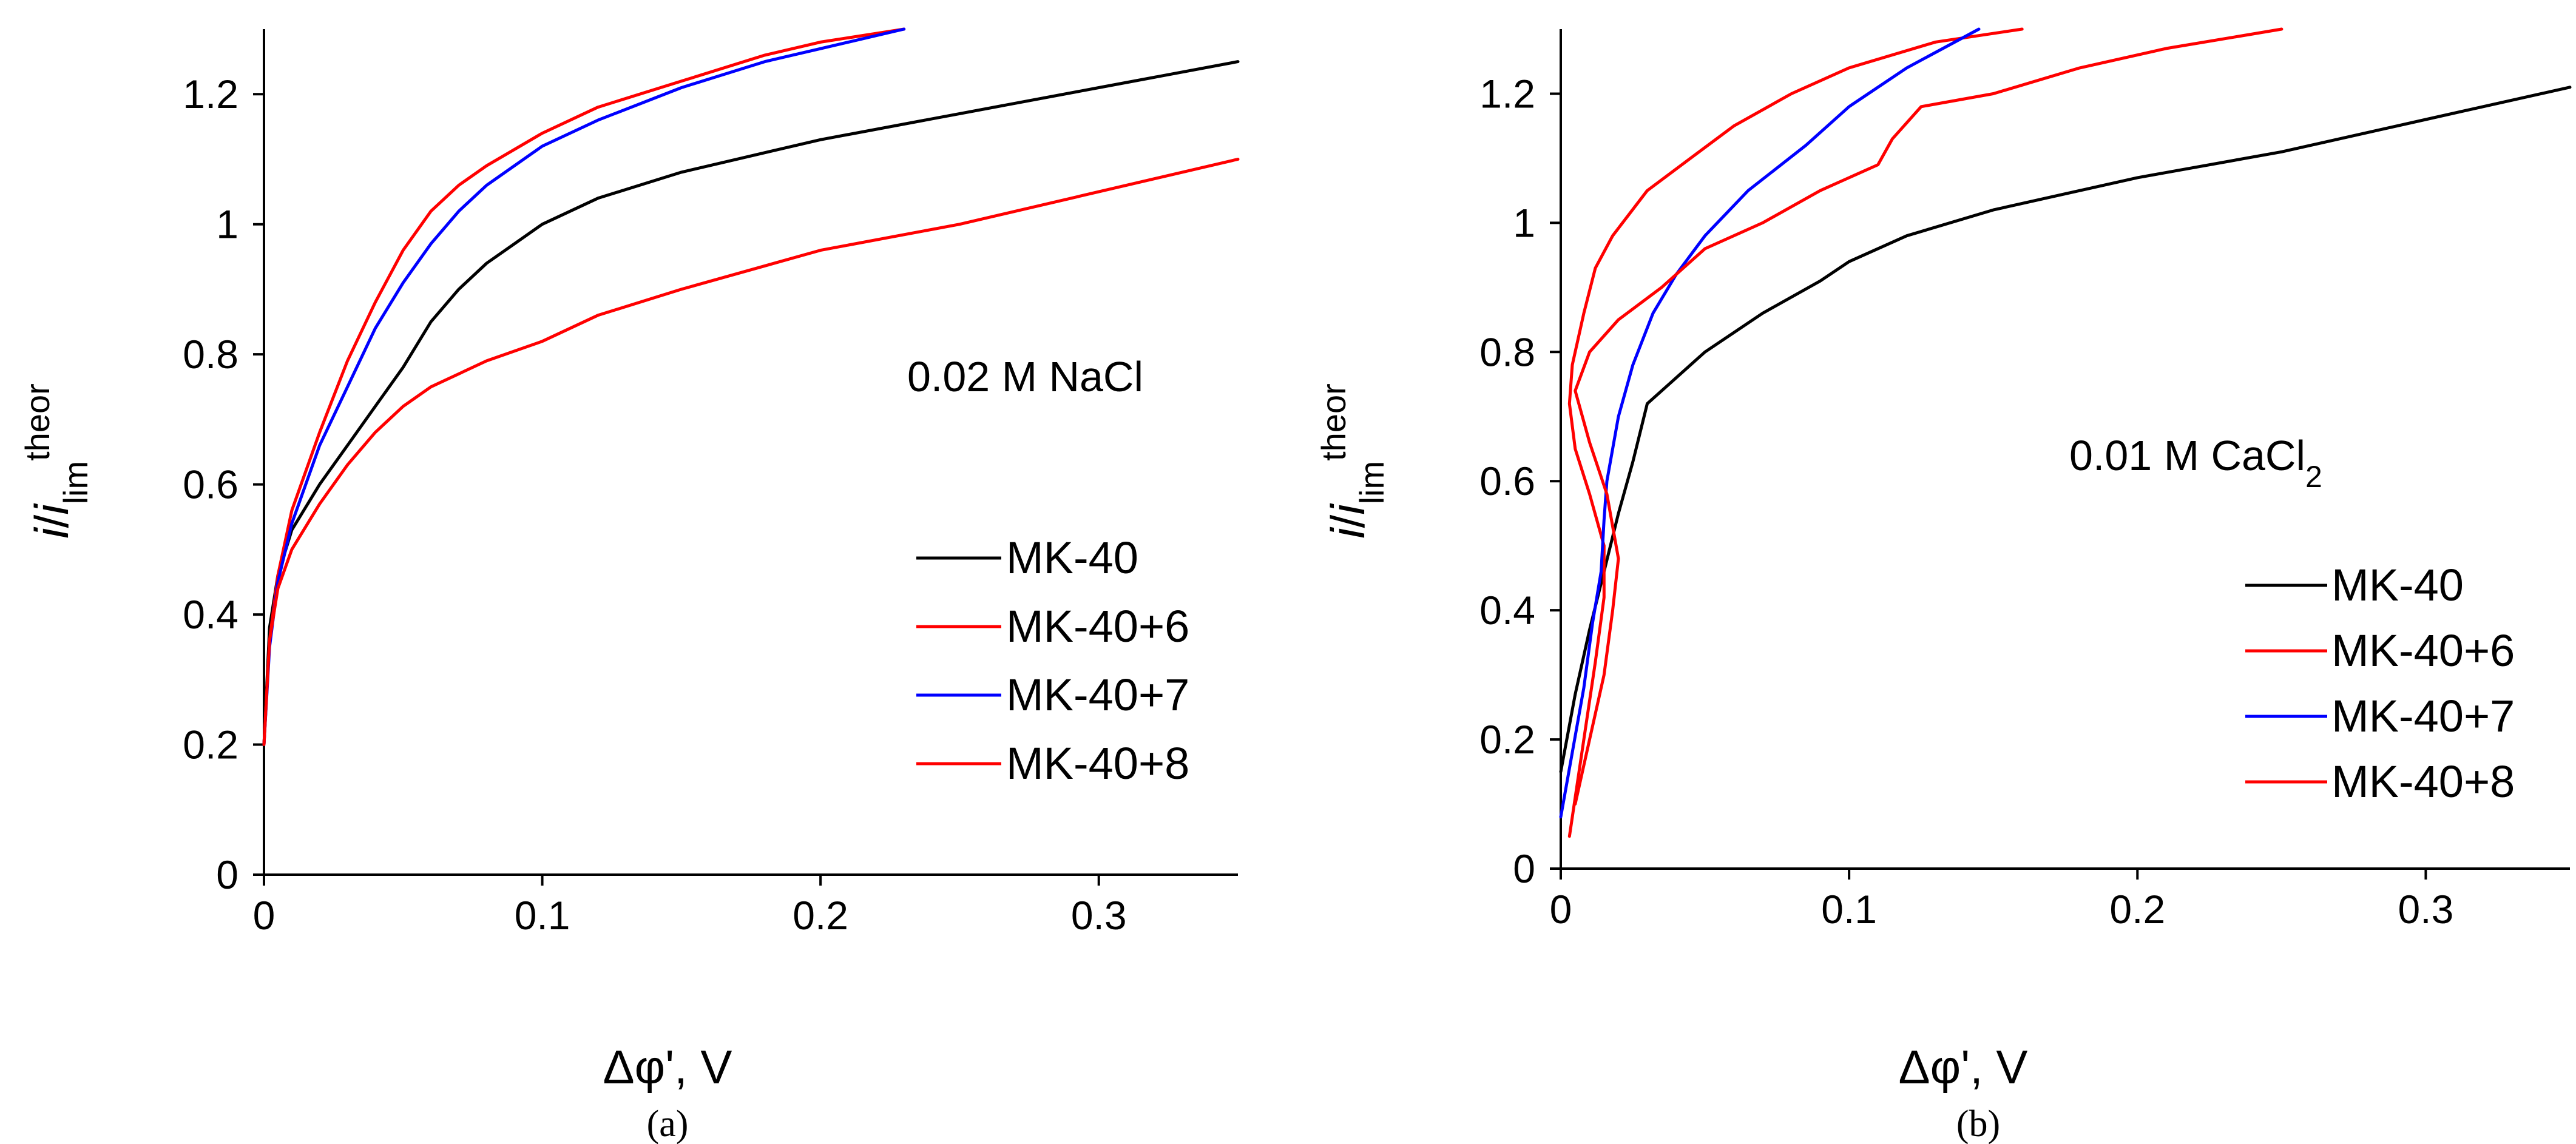 Image resolution: width=2576 pixels, height=1144 pixels. I want to click on annotation-b: 0.01 M CaCl2, so click(2195, 463).